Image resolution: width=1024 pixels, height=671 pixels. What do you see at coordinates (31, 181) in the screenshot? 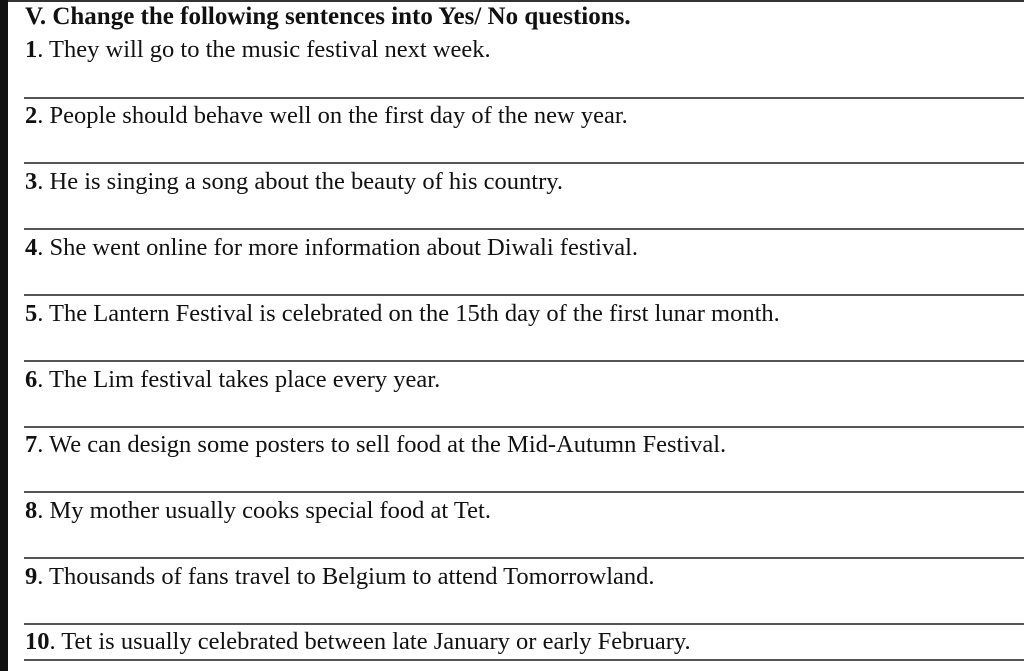
I see `question-number: 3` at bounding box center [31, 181].